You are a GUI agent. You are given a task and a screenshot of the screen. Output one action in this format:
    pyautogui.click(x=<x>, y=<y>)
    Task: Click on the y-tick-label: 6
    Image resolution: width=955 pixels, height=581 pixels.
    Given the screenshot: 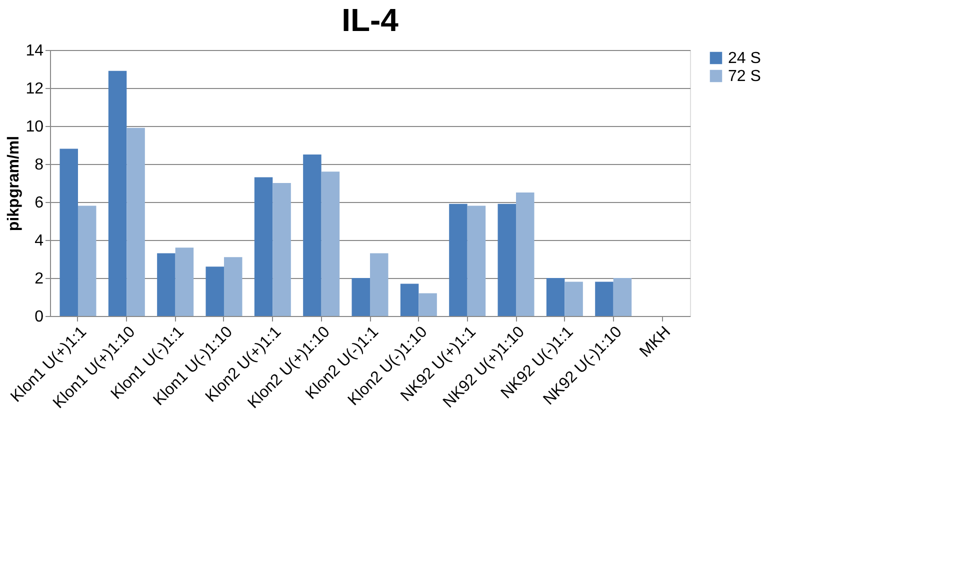 What is the action you would take?
    pyautogui.click(x=39, y=203)
    